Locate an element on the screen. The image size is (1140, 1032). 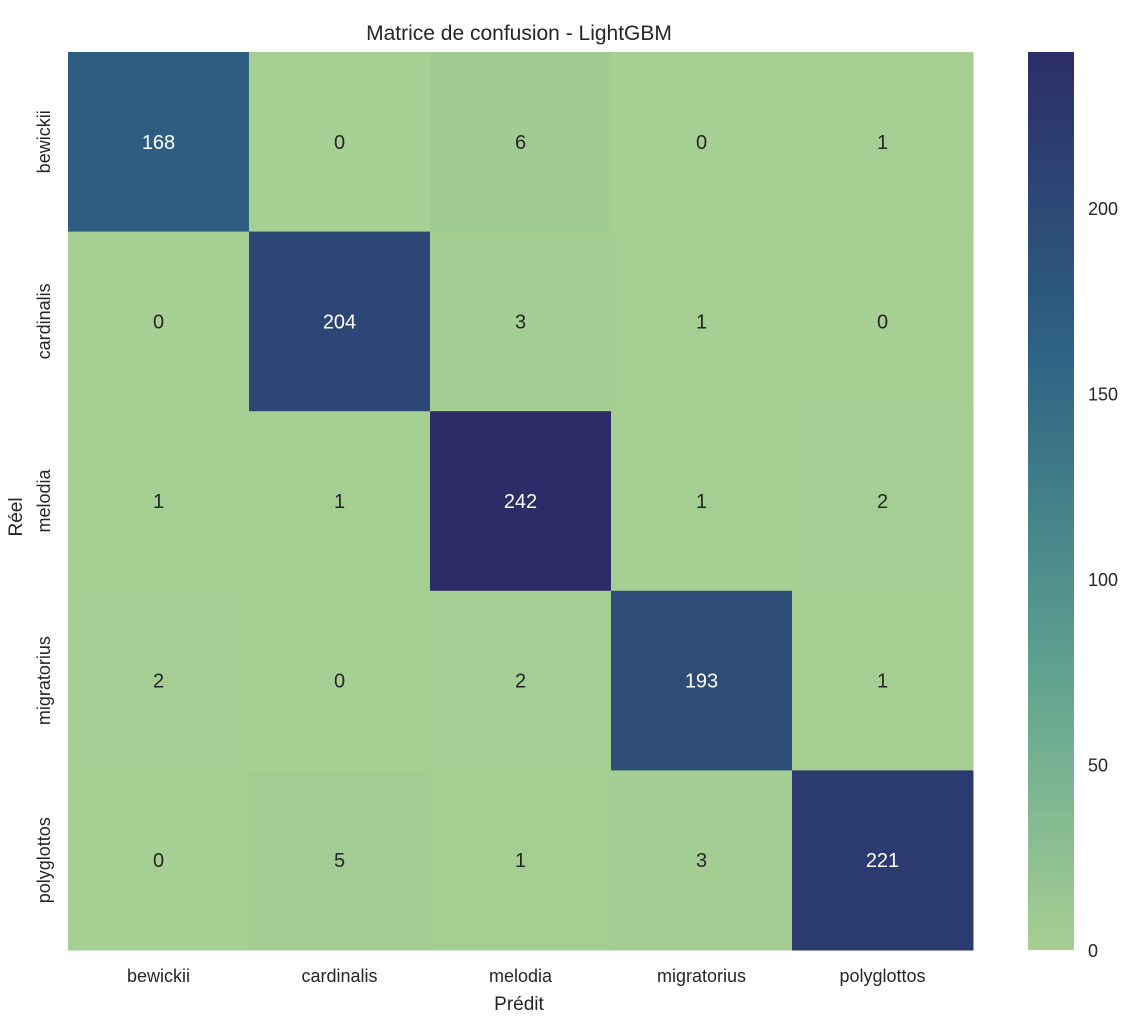
x-tick-label: melodia is located at coordinates (521, 976).